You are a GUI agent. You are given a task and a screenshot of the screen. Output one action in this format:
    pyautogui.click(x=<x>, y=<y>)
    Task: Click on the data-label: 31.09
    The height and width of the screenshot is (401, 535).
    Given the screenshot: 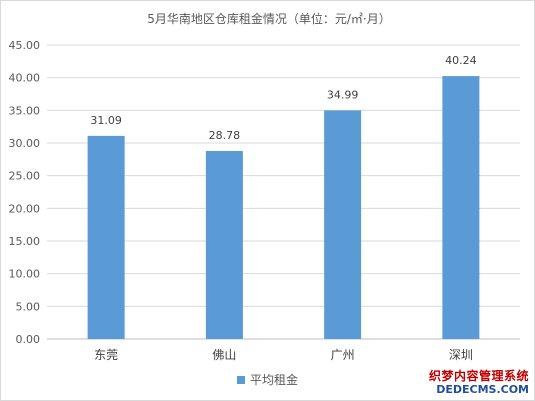 What is the action you would take?
    pyautogui.click(x=106, y=120)
    